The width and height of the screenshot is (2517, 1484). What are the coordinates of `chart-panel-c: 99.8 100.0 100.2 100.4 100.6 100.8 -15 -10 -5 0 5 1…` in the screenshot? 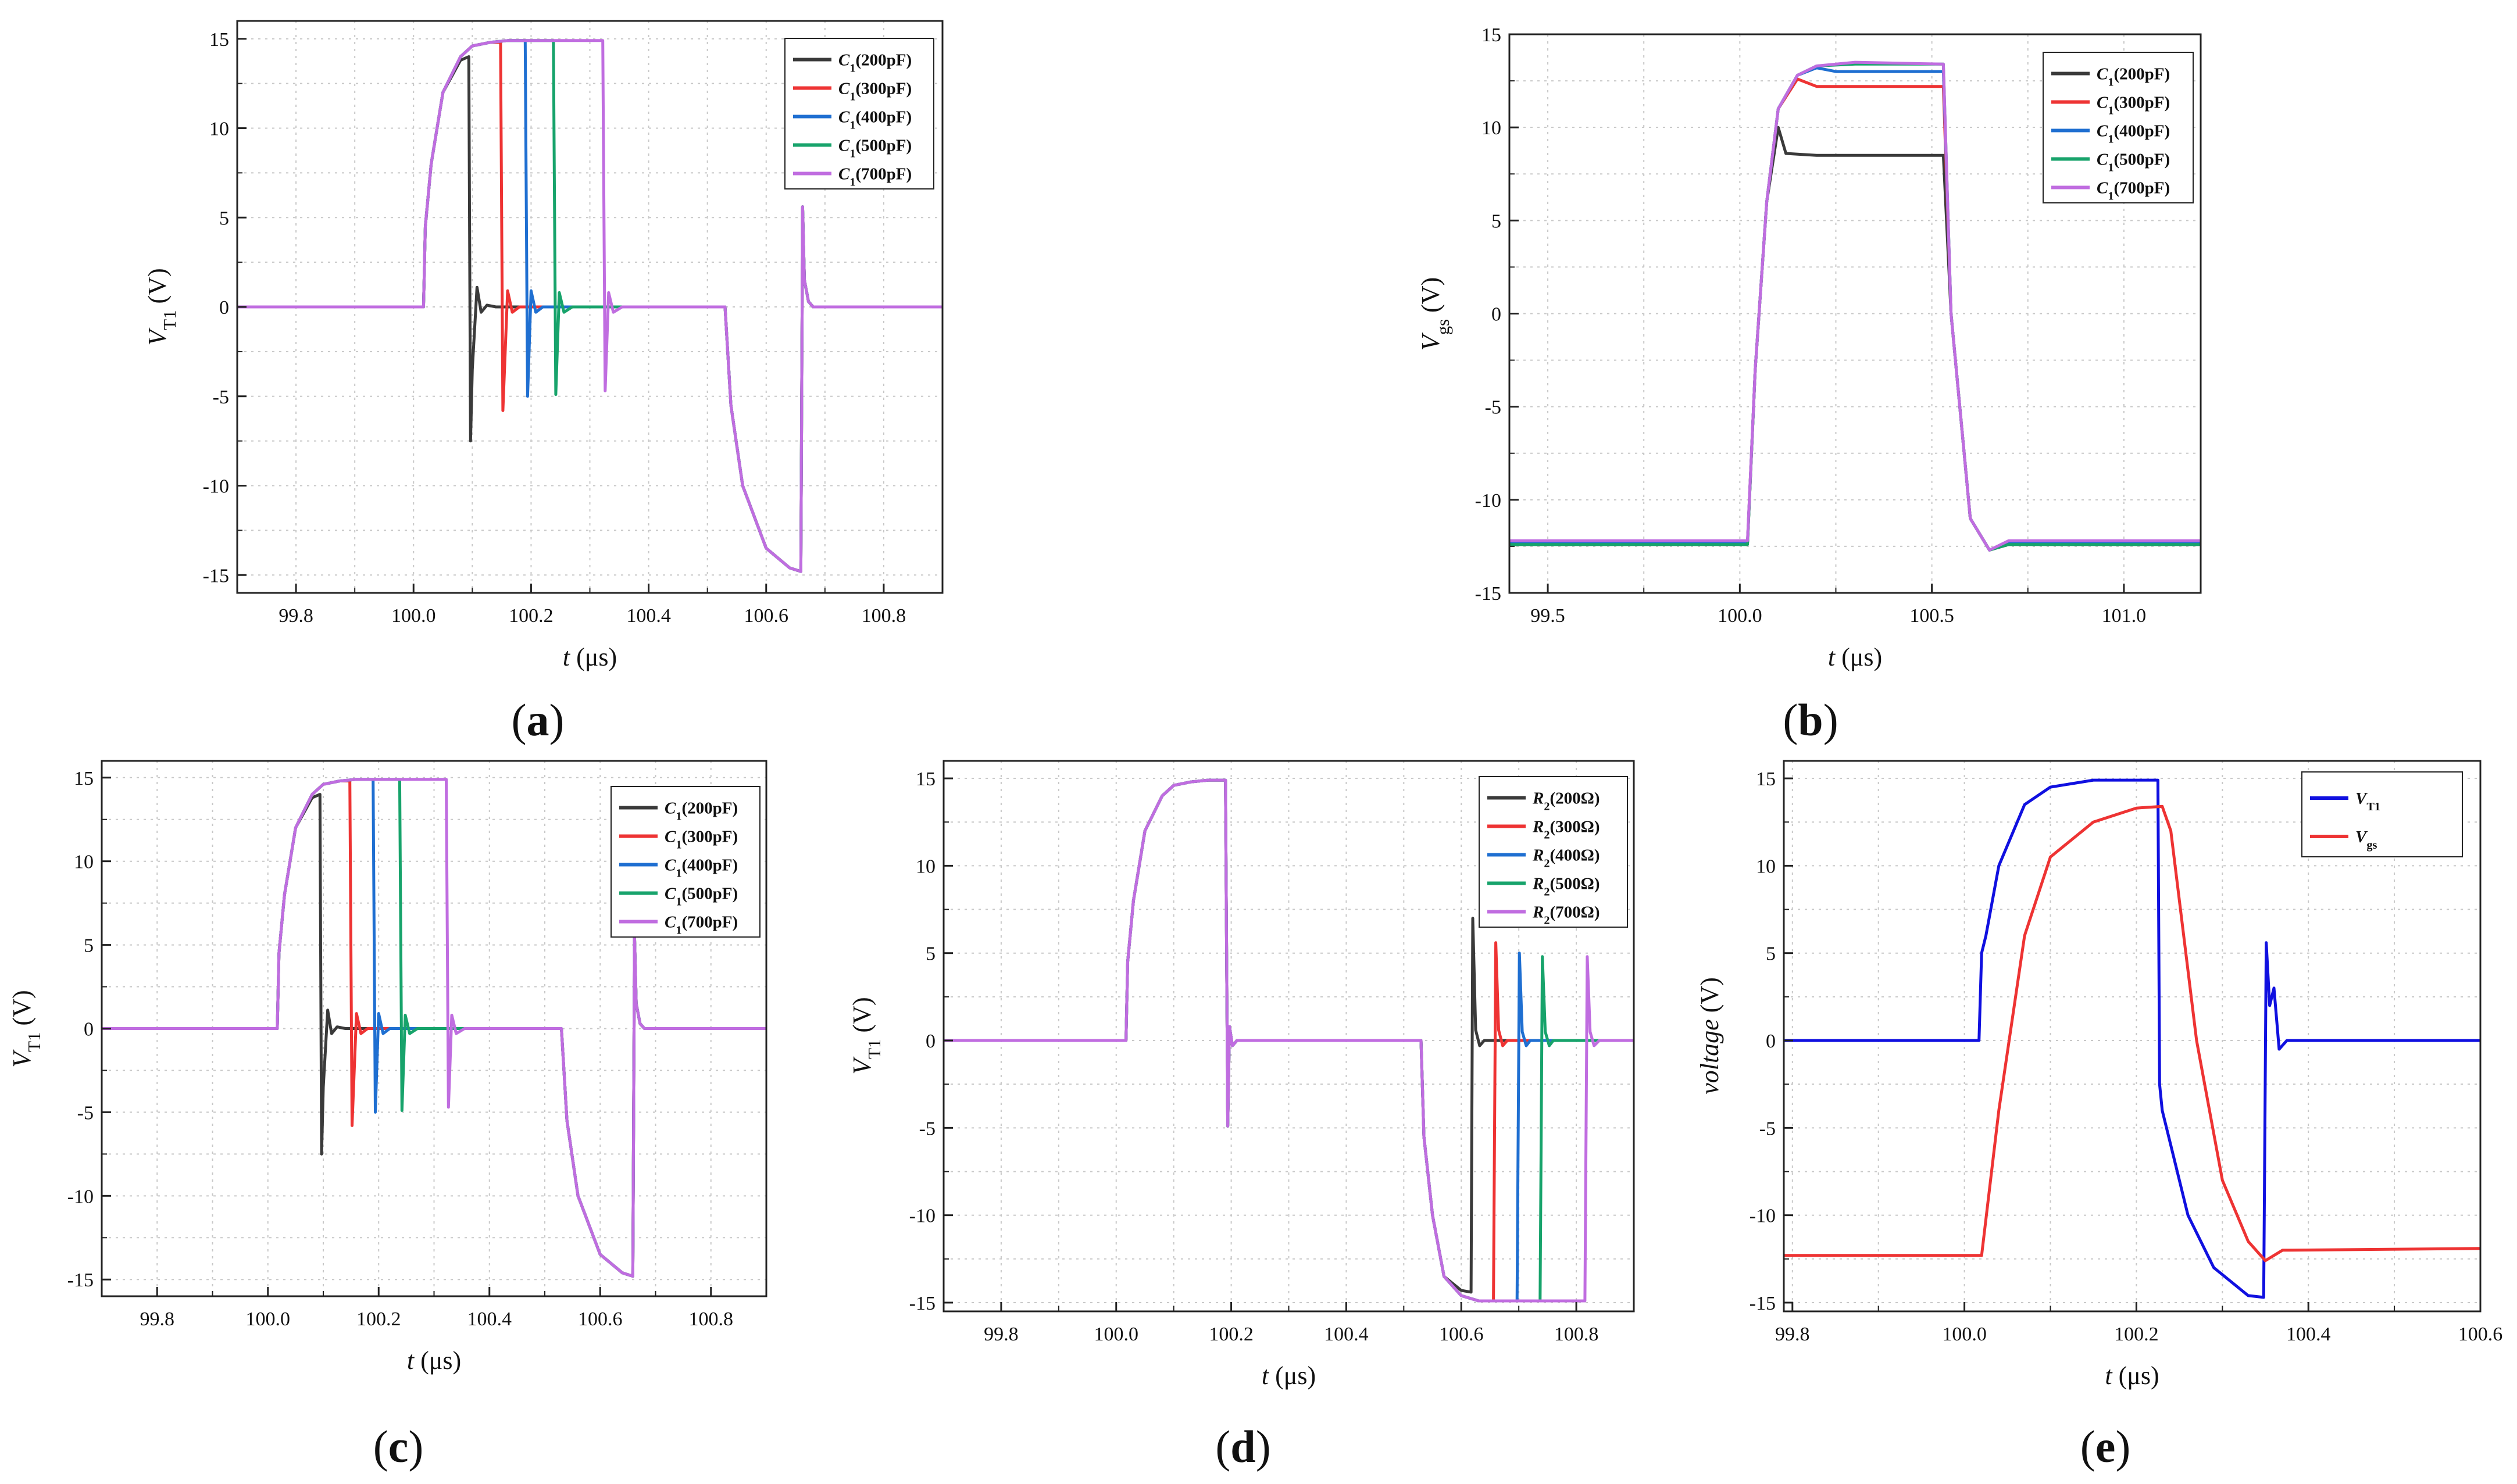 It's located at (387, 1116).